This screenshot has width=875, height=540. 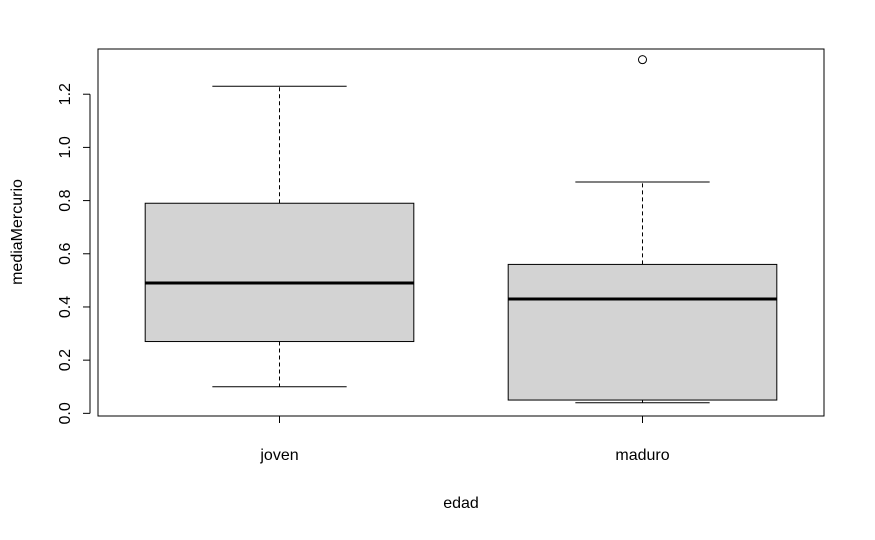 What do you see at coordinates (642, 455) in the screenshot?
I see `x-tick-label: maduro` at bounding box center [642, 455].